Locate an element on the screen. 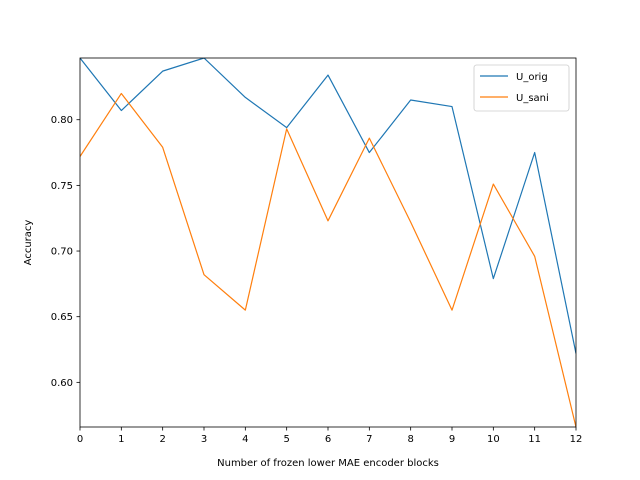 The image size is (640, 480). y-axis-label: Accuracy is located at coordinates (28, 243).